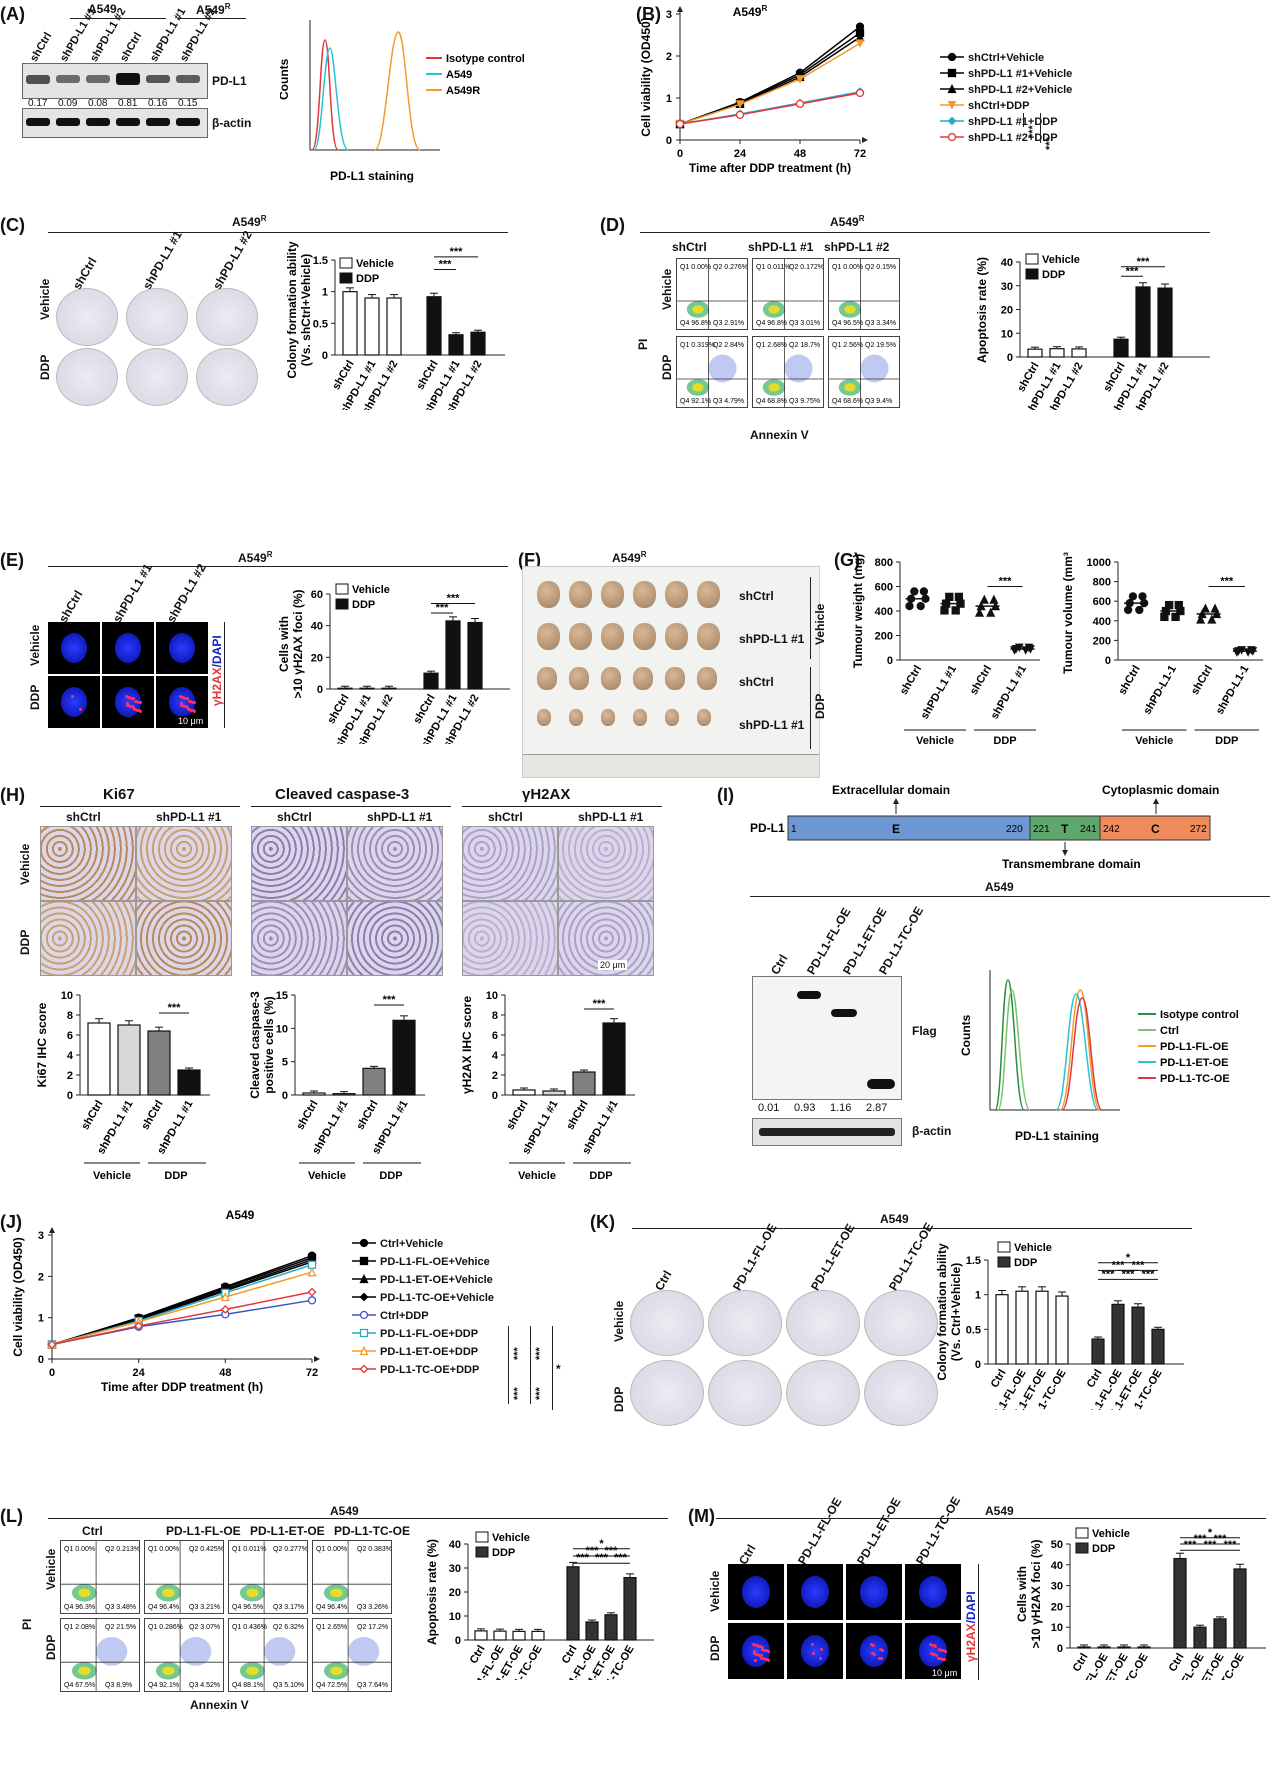 This screenshot has height=1769, width=1281. Describe the element at coordinates (70, 1056) in the screenshot. I see `y-tick: 4` at that location.